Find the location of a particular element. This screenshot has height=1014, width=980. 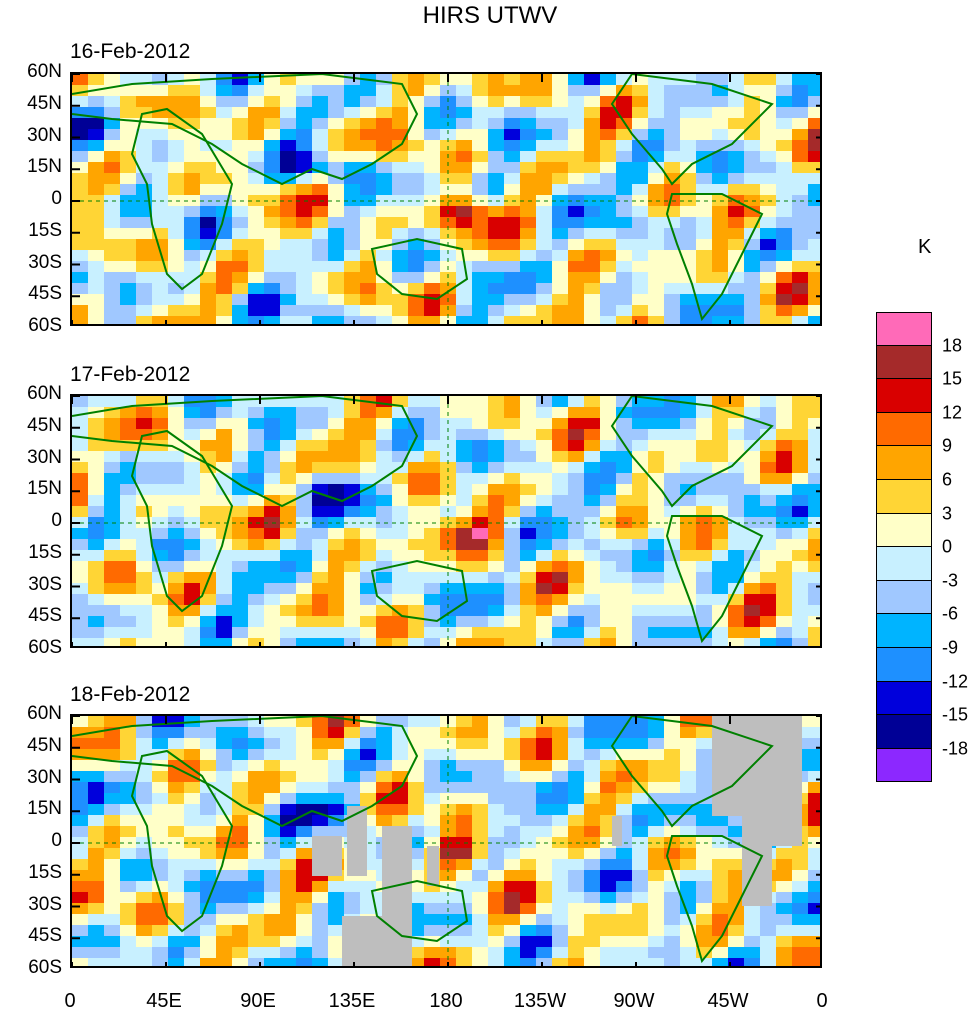

lat-label: 15S is located at coordinates (45, 552).